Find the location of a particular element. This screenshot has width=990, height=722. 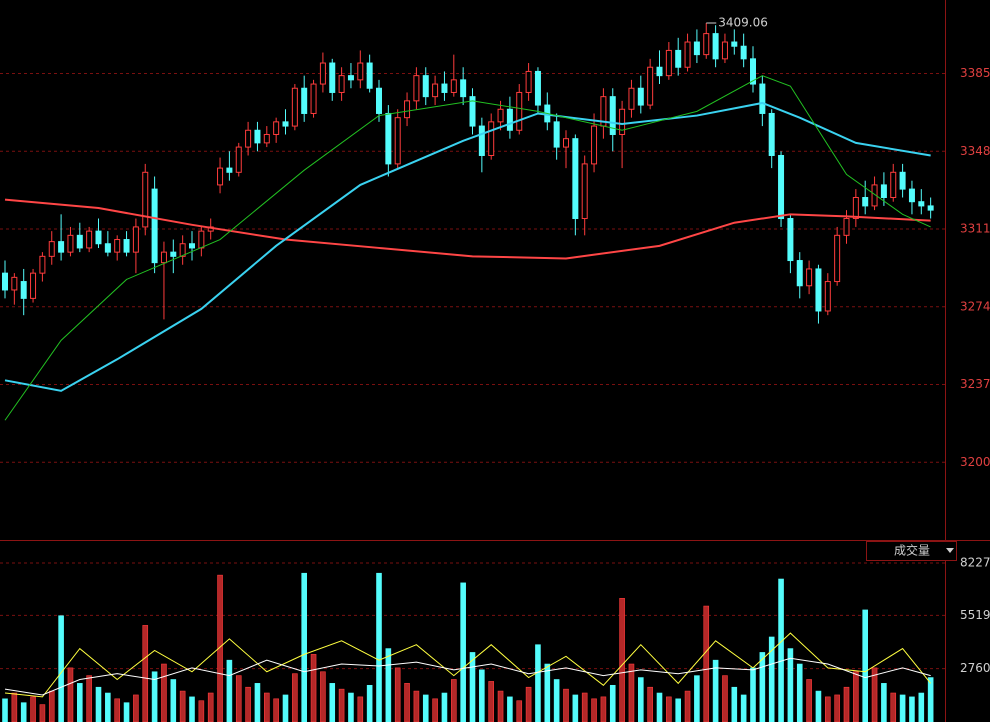

dropdown-arrow is located at coordinates (950, 550).